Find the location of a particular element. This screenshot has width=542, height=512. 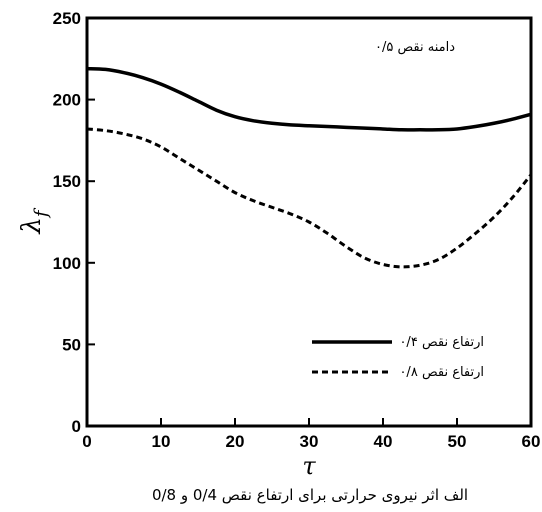

series-line-solid is located at coordinates (309, 99).